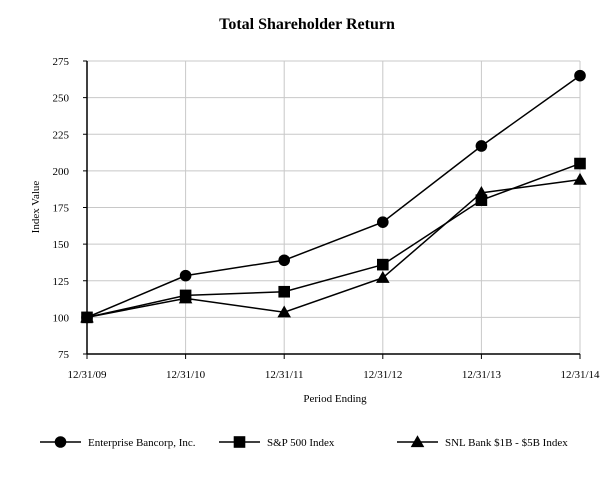 This screenshot has width=614, height=480. I want to click on y-tick-label: 250, so click(61, 99).